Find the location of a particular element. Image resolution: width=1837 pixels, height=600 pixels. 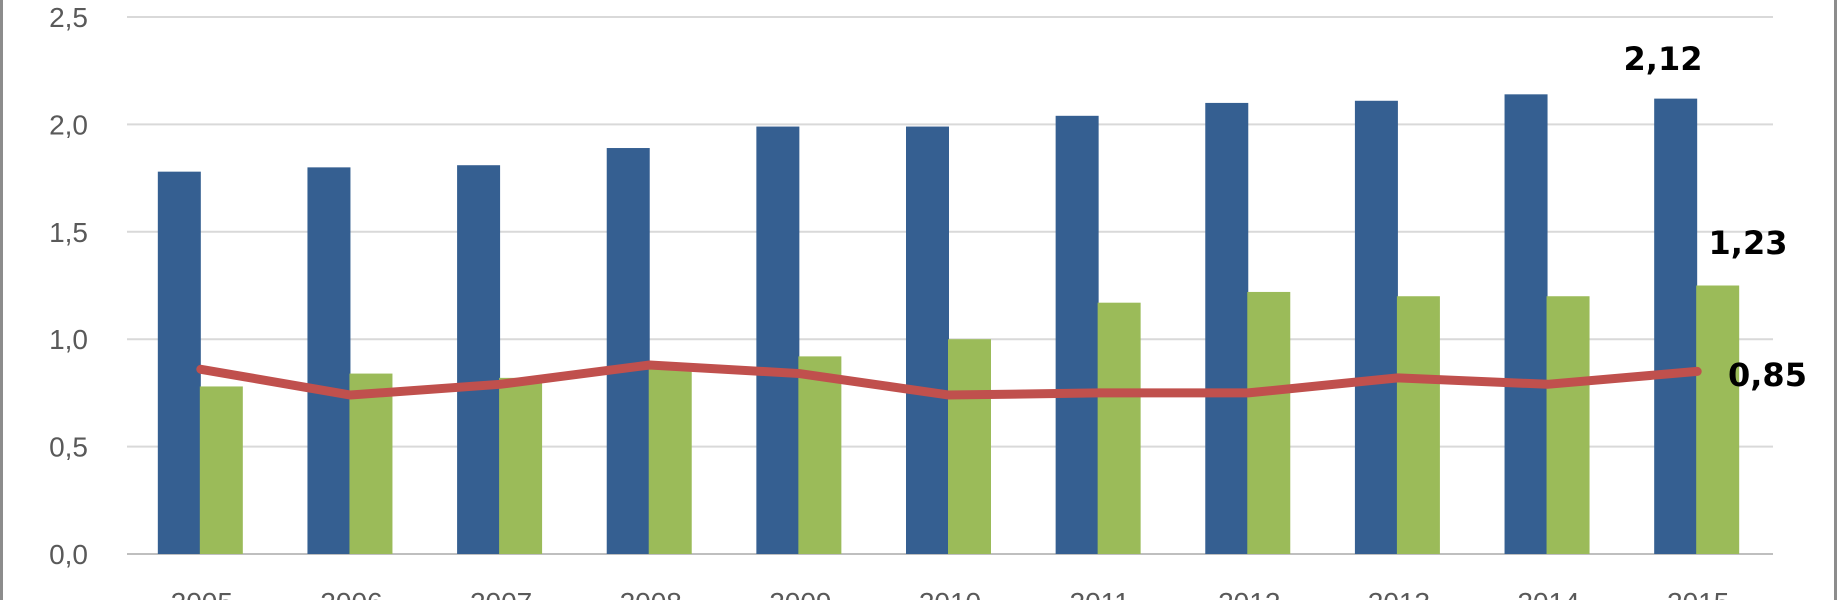

y-tick-label: 1,5 is located at coordinates (68, 232).